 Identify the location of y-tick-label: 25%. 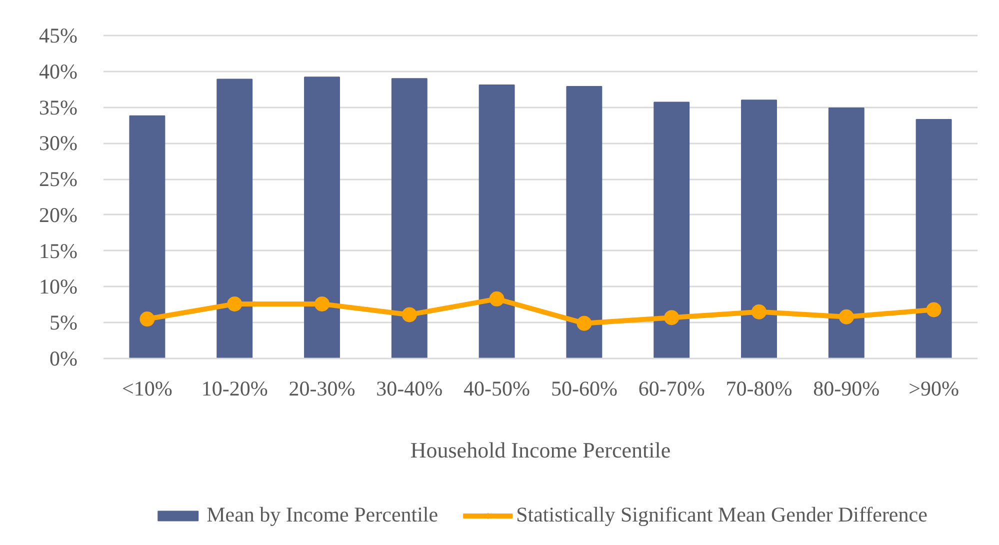
(58, 179).